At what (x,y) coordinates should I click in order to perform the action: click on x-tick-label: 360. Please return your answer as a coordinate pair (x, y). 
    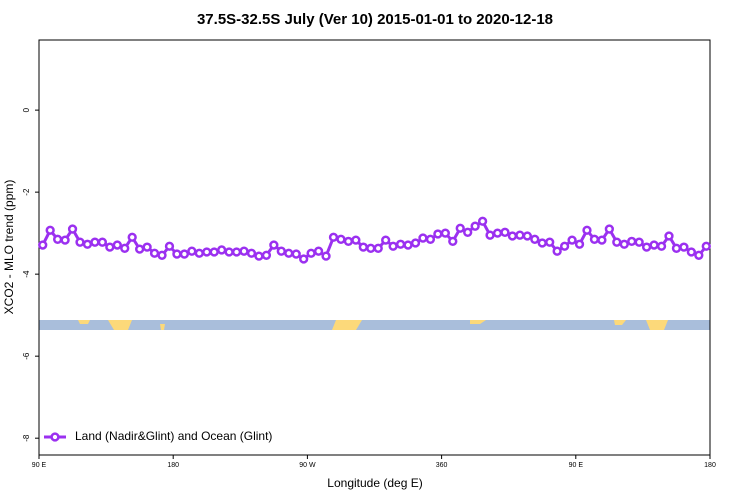
    Looking at the image, I should click on (442, 465).